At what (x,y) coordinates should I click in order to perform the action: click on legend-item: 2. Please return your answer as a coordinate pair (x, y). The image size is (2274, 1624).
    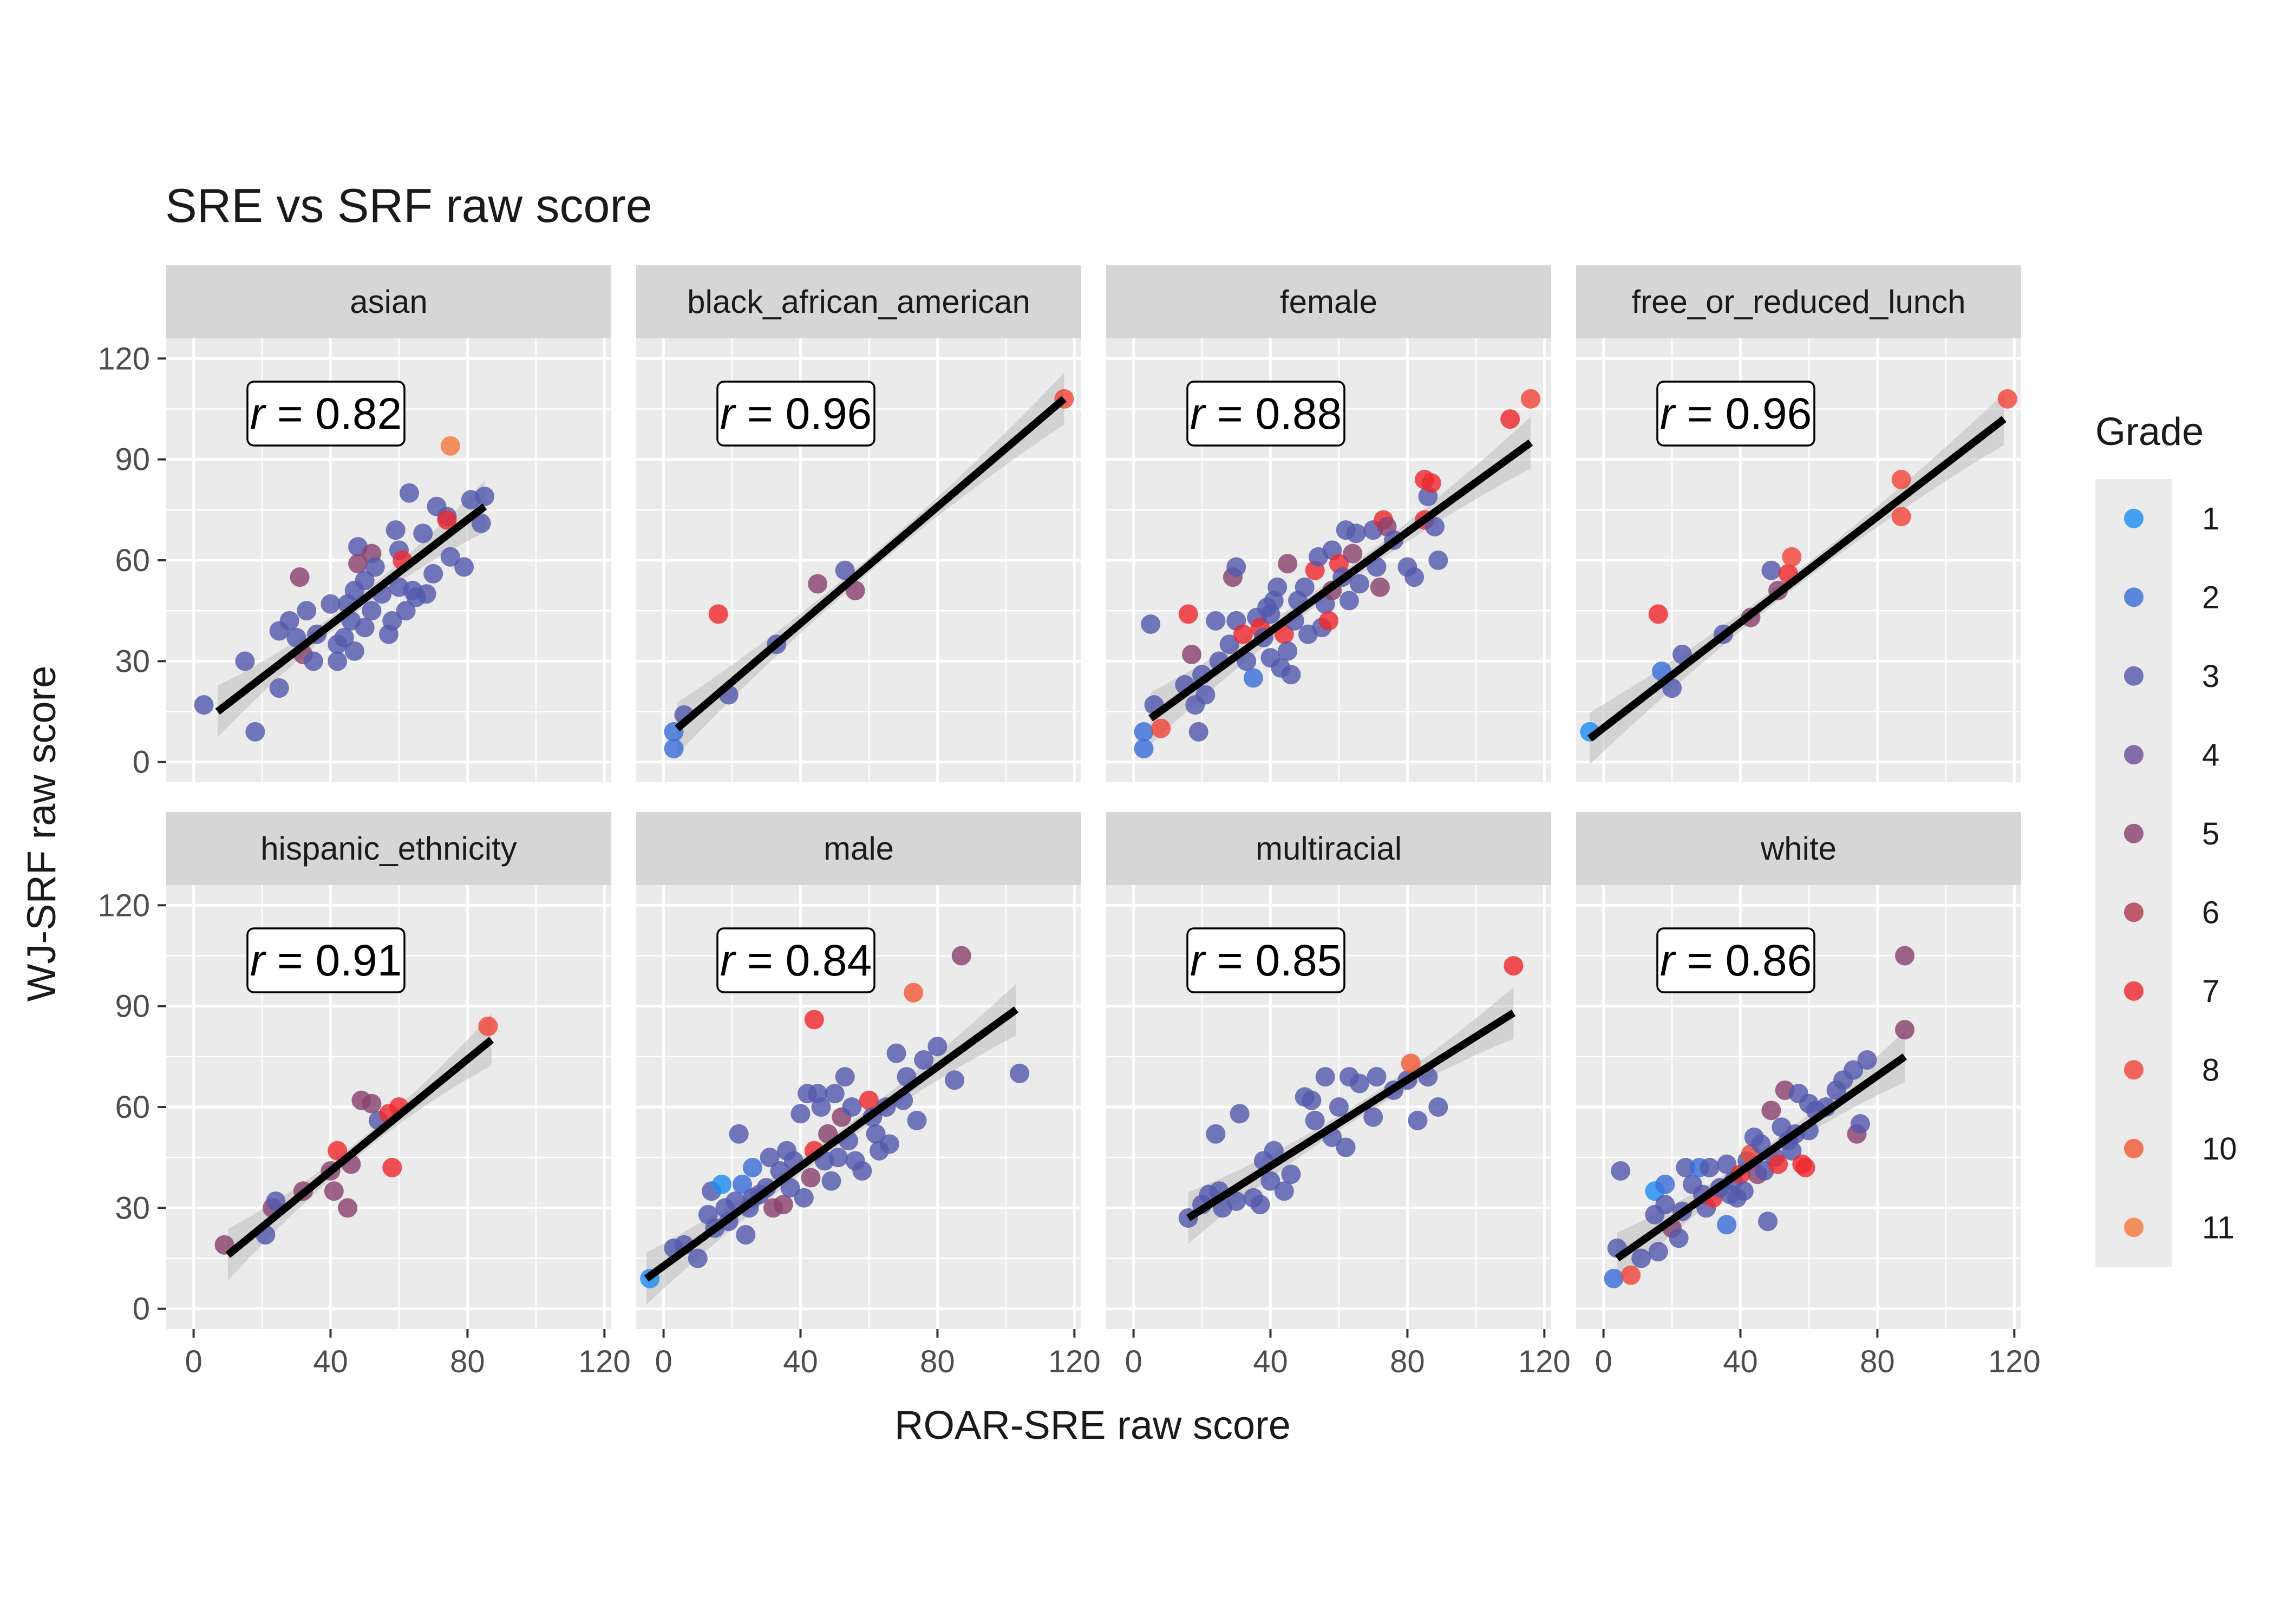
    Looking at the image, I should click on (2172, 597).